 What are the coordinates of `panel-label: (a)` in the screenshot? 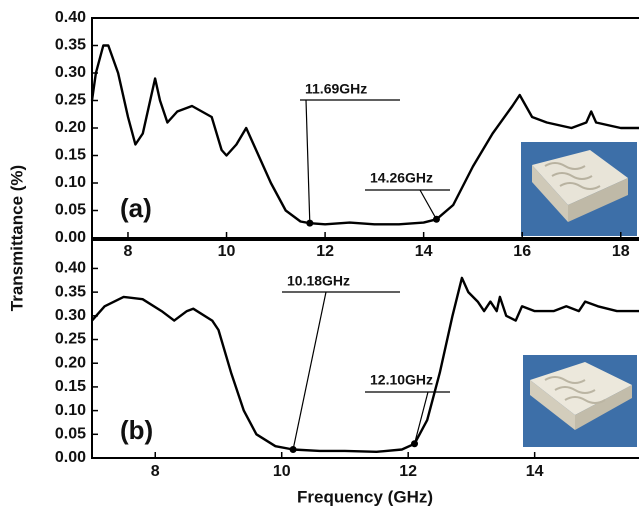 It's located at (136, 208).